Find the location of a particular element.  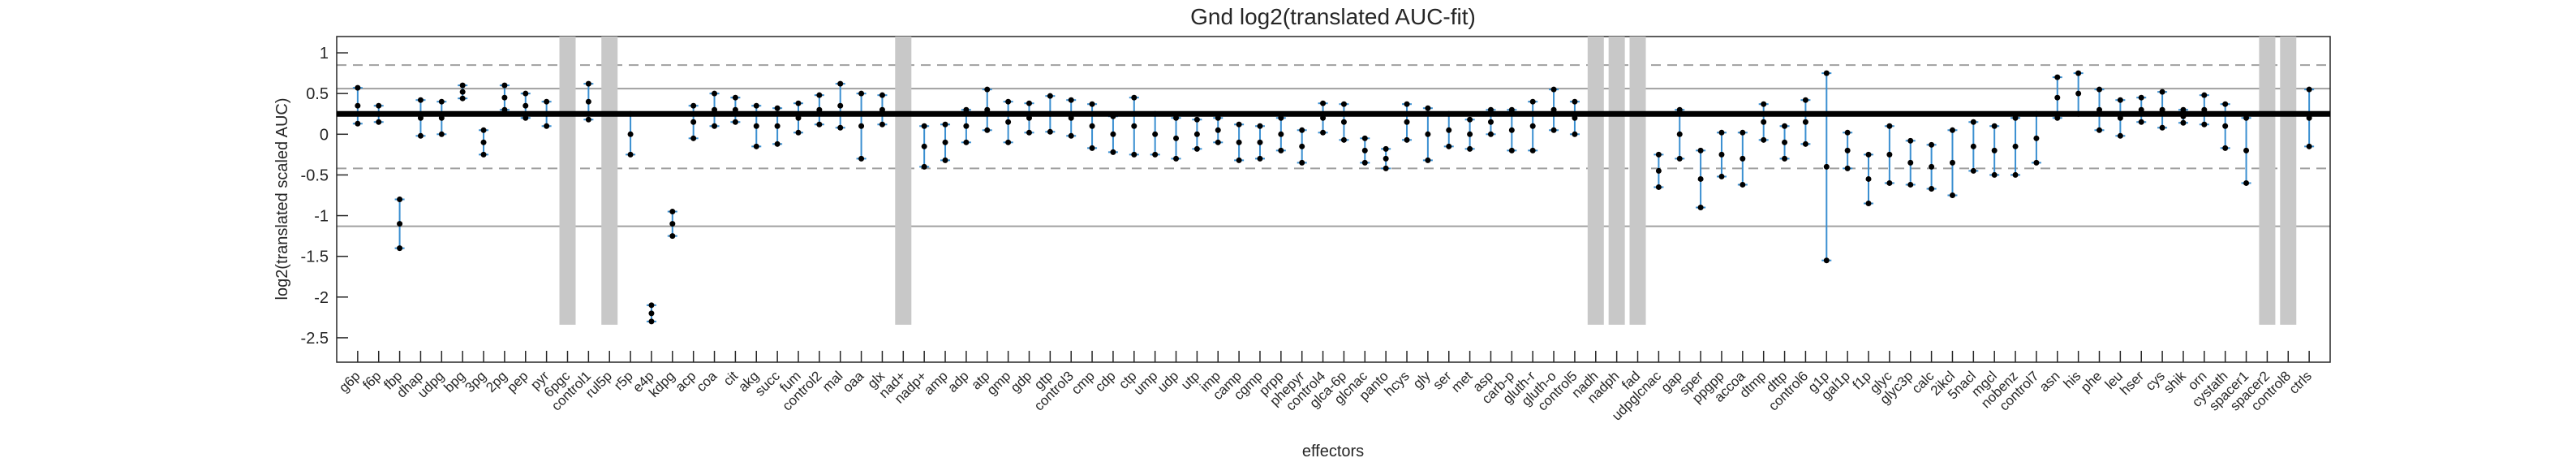

x-tick-label: ctrls is located at coordinates (2300, 382).